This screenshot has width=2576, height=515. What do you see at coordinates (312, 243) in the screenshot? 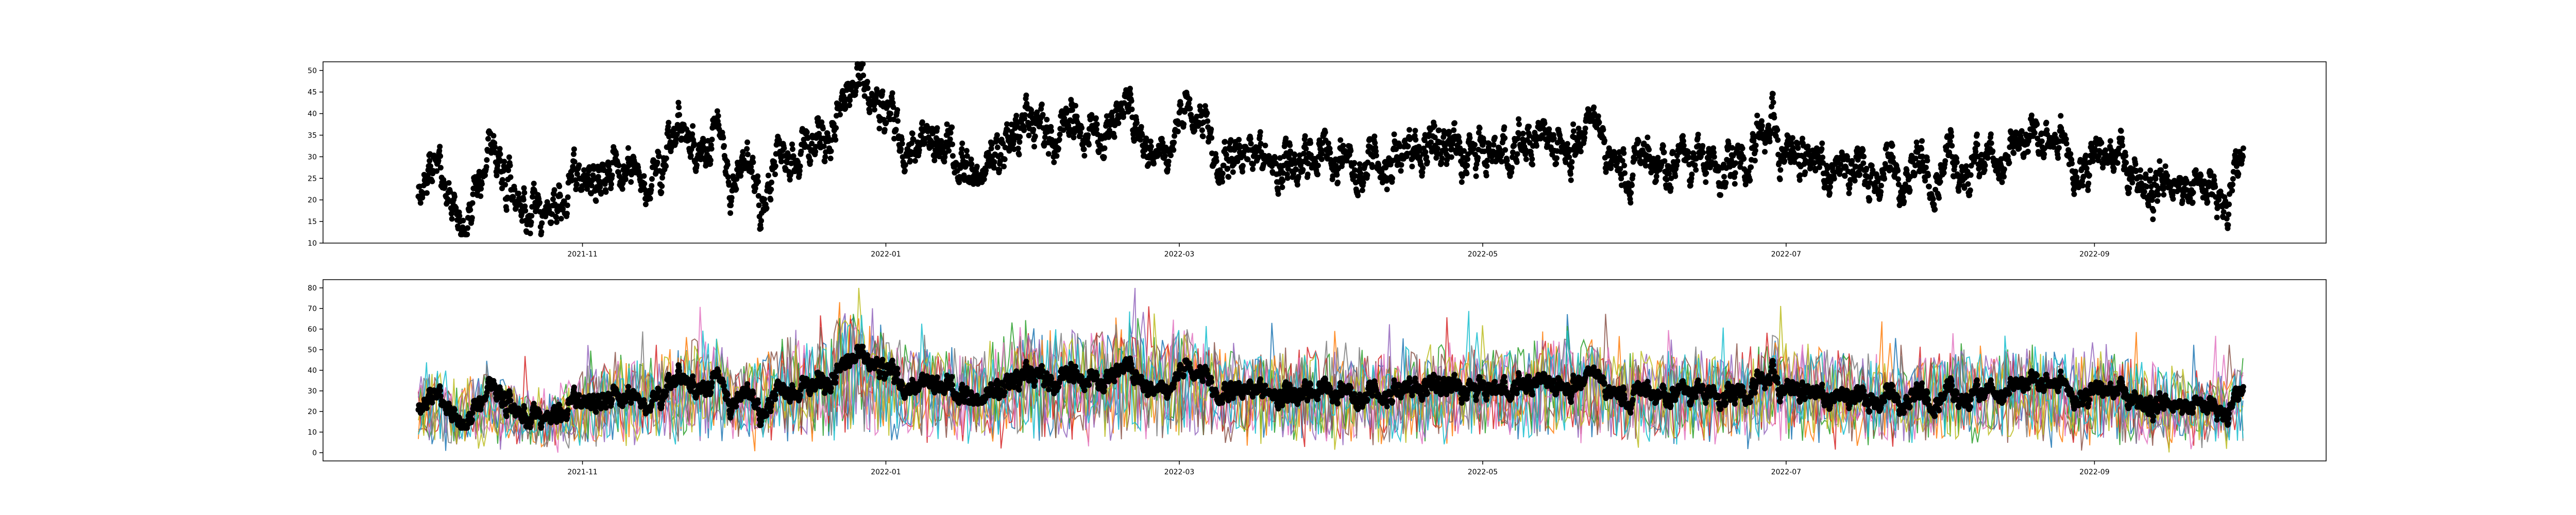
I see `y-tick-label: 10` at bounding box center [312, 243].